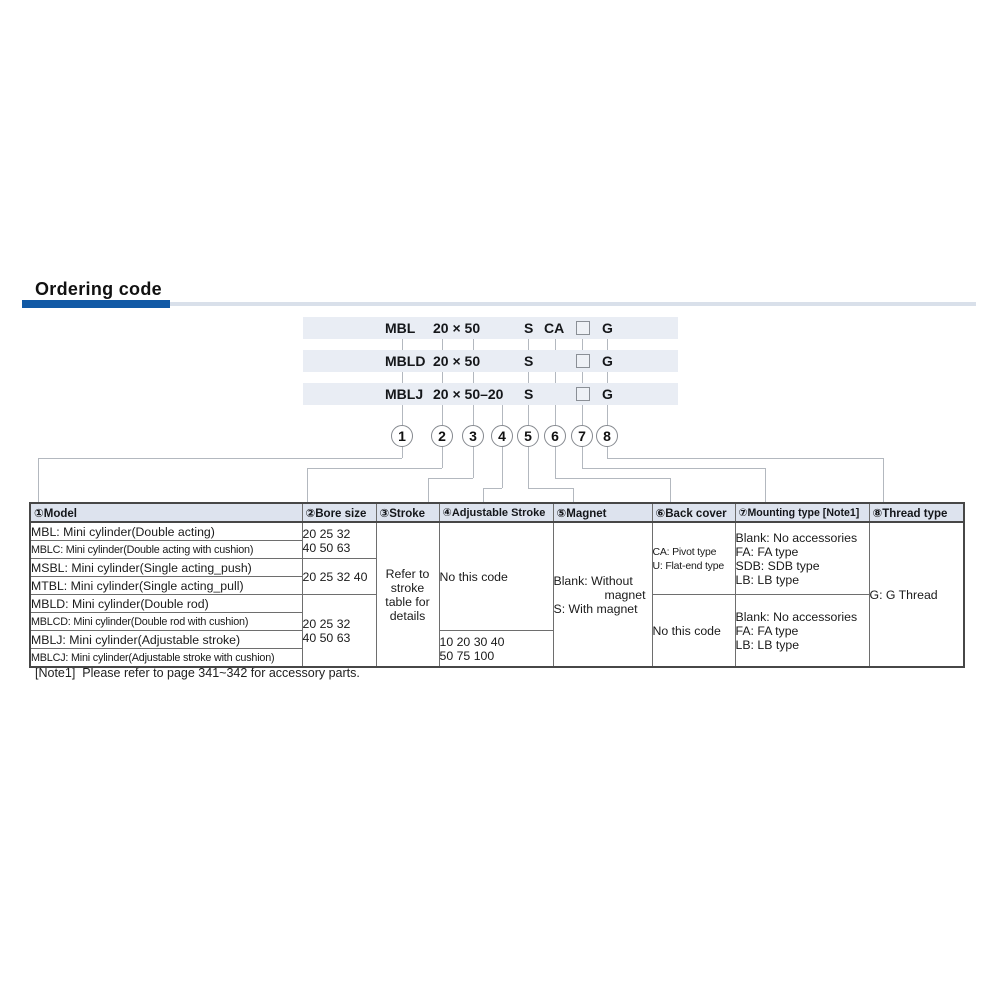 Image resolution: width=1000 pixels, height=1000 pixels. I want to click on code-model-text: MBLJ, so click(404, 394).